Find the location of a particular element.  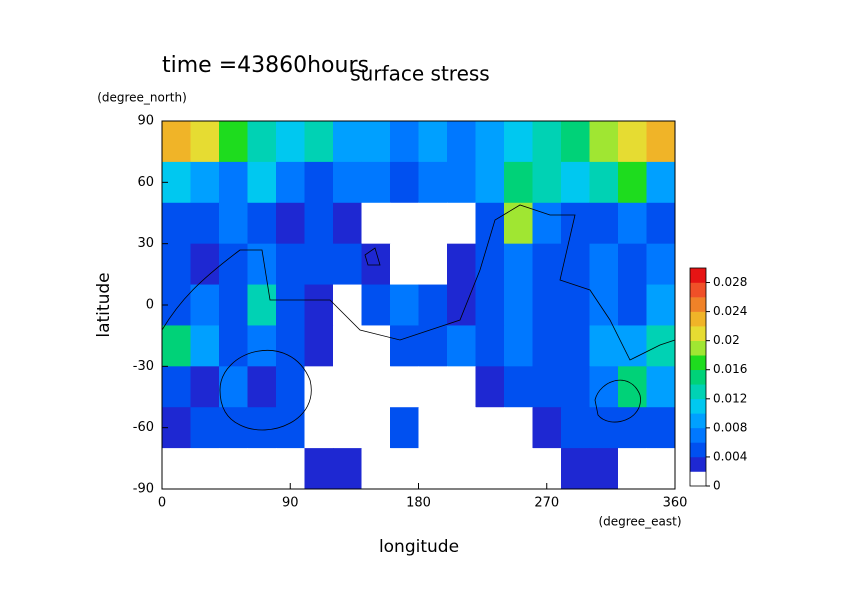

colorbar-tick-label: 0.004 is located at coordinates (730, 456).